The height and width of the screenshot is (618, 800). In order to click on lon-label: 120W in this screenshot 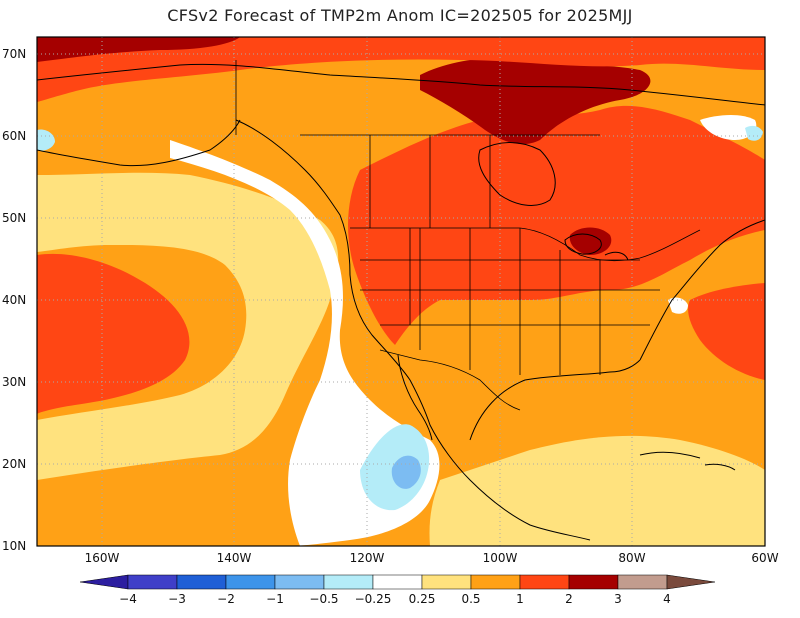, I will do `click(367, 558)`.